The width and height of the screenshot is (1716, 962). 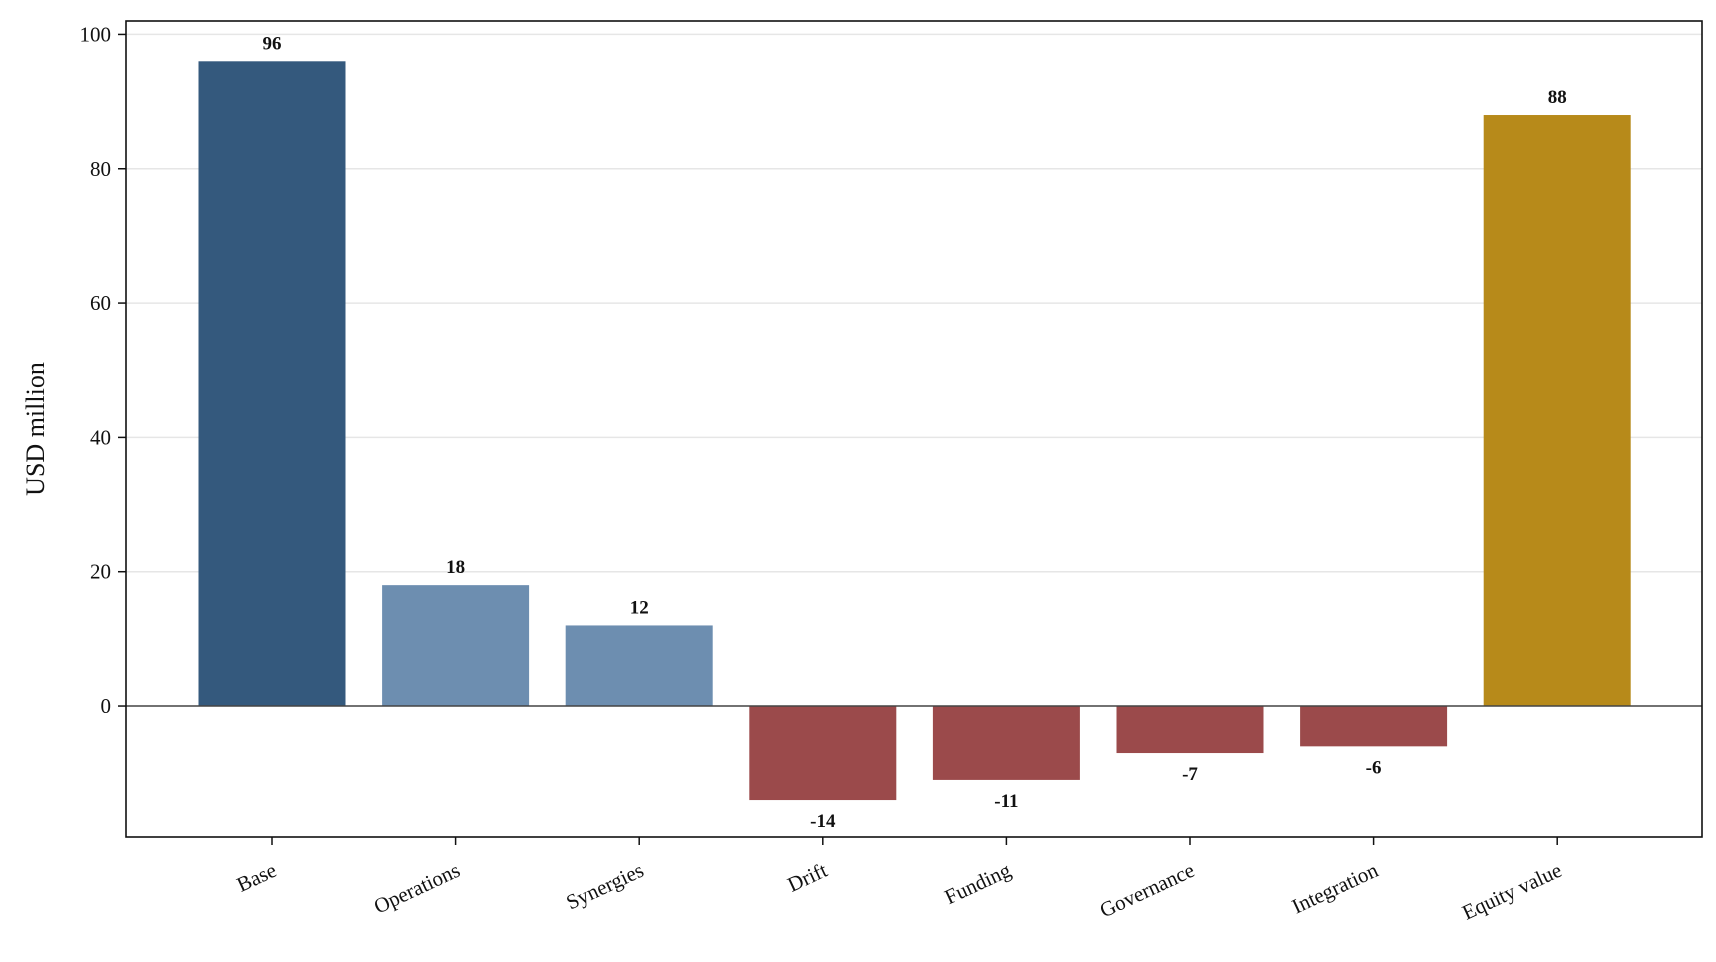 What do you see at coordinates (455, 567) in the screenshot?
I see `data-label-1: 18` at bounding box center [455, 567].